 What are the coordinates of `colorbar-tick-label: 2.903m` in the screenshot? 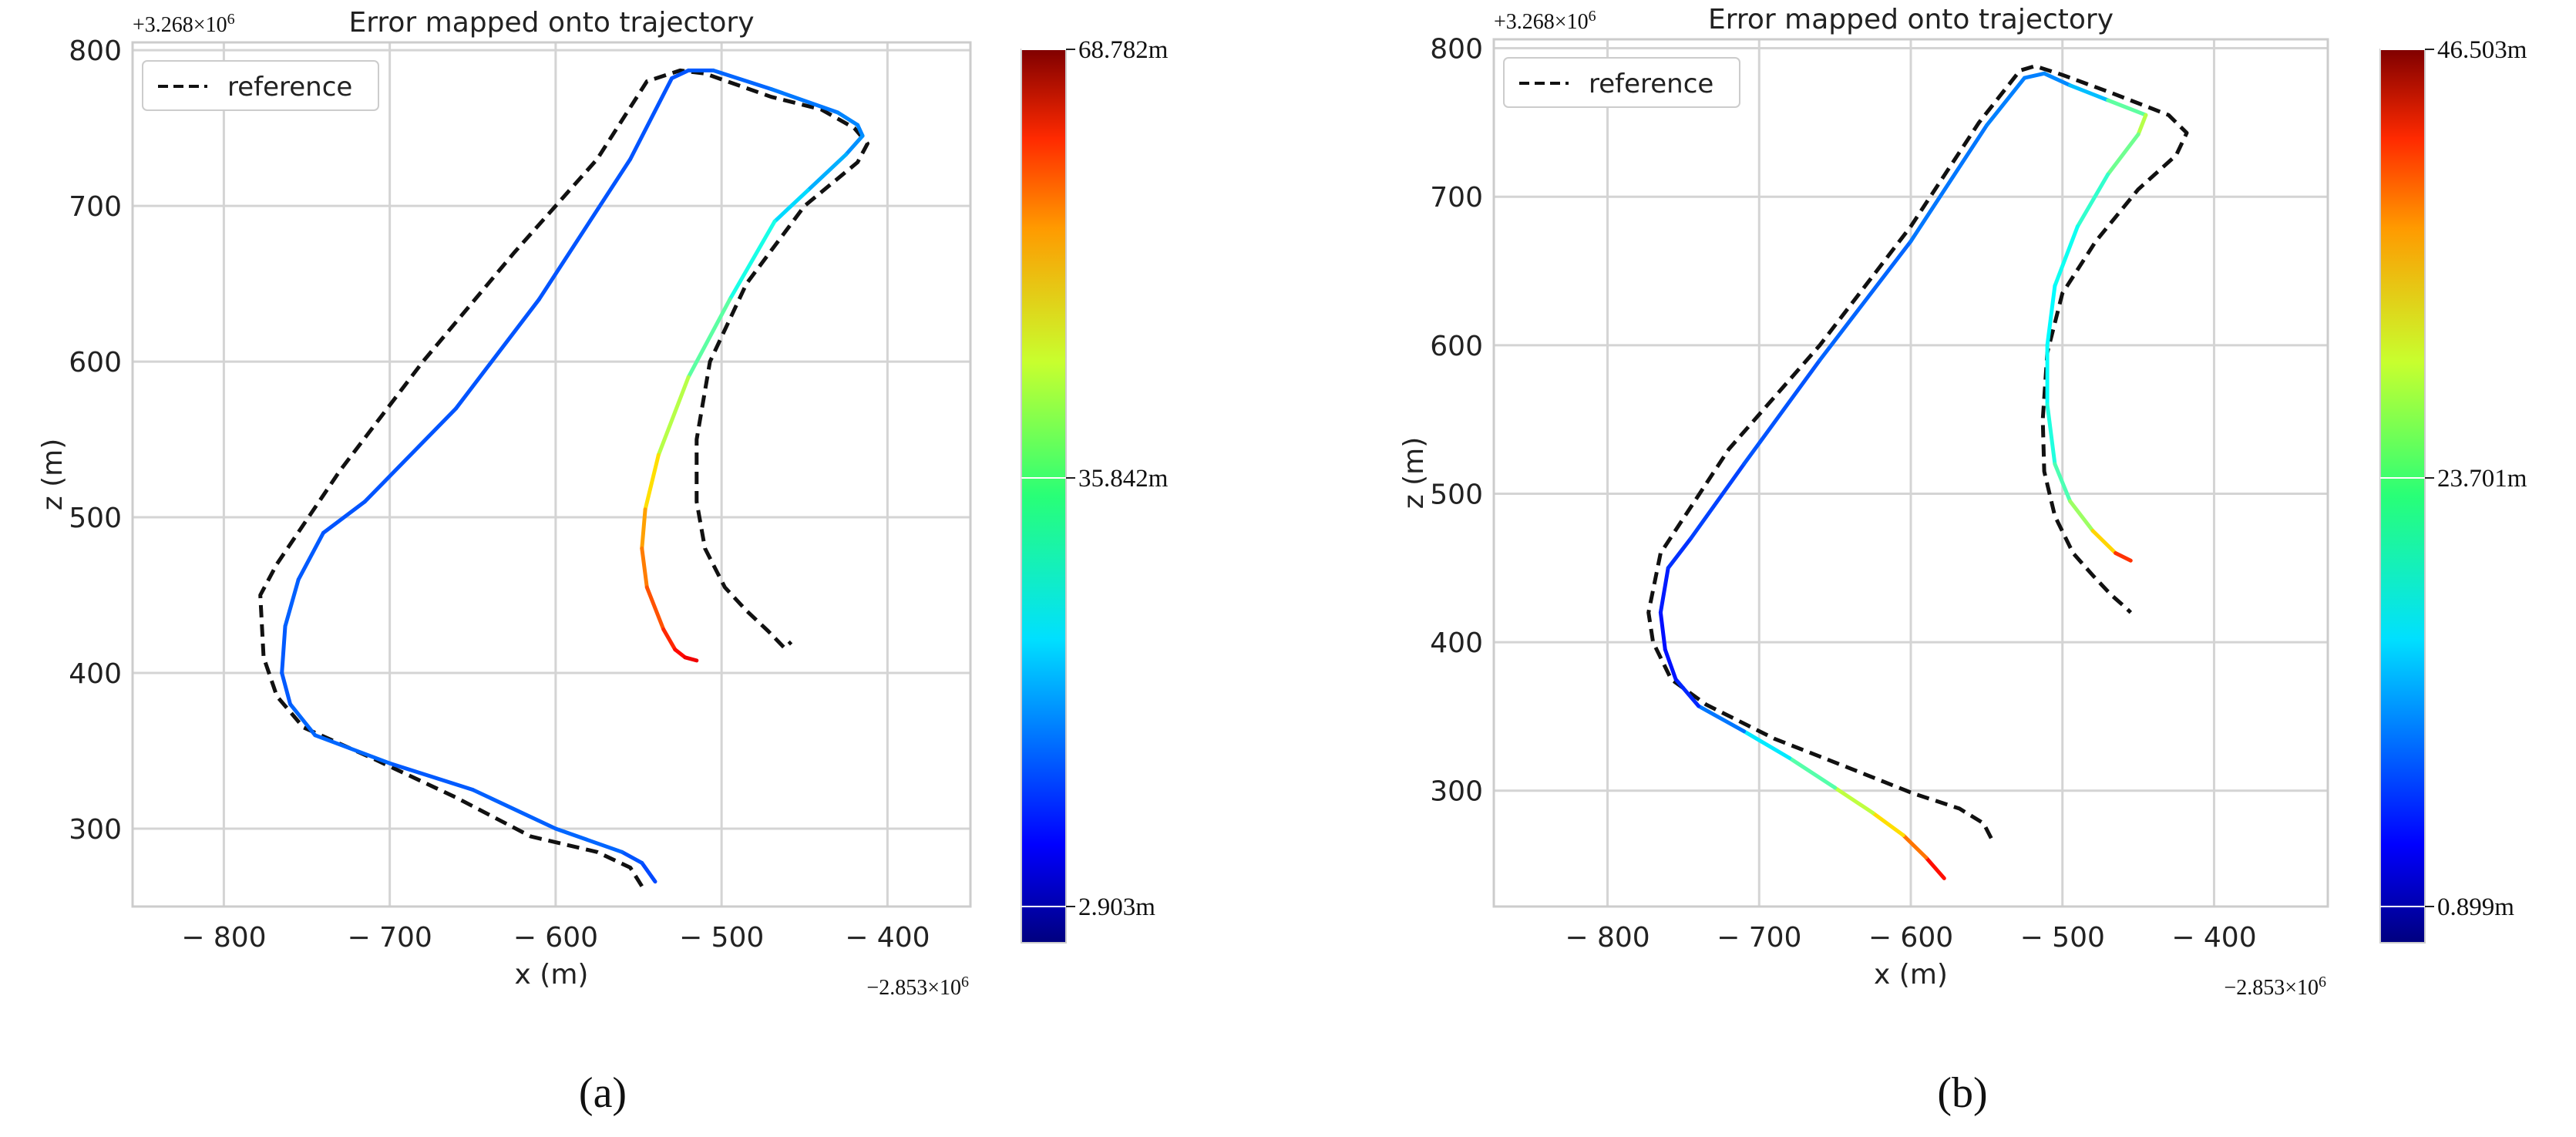 It's located at (1116, 907).